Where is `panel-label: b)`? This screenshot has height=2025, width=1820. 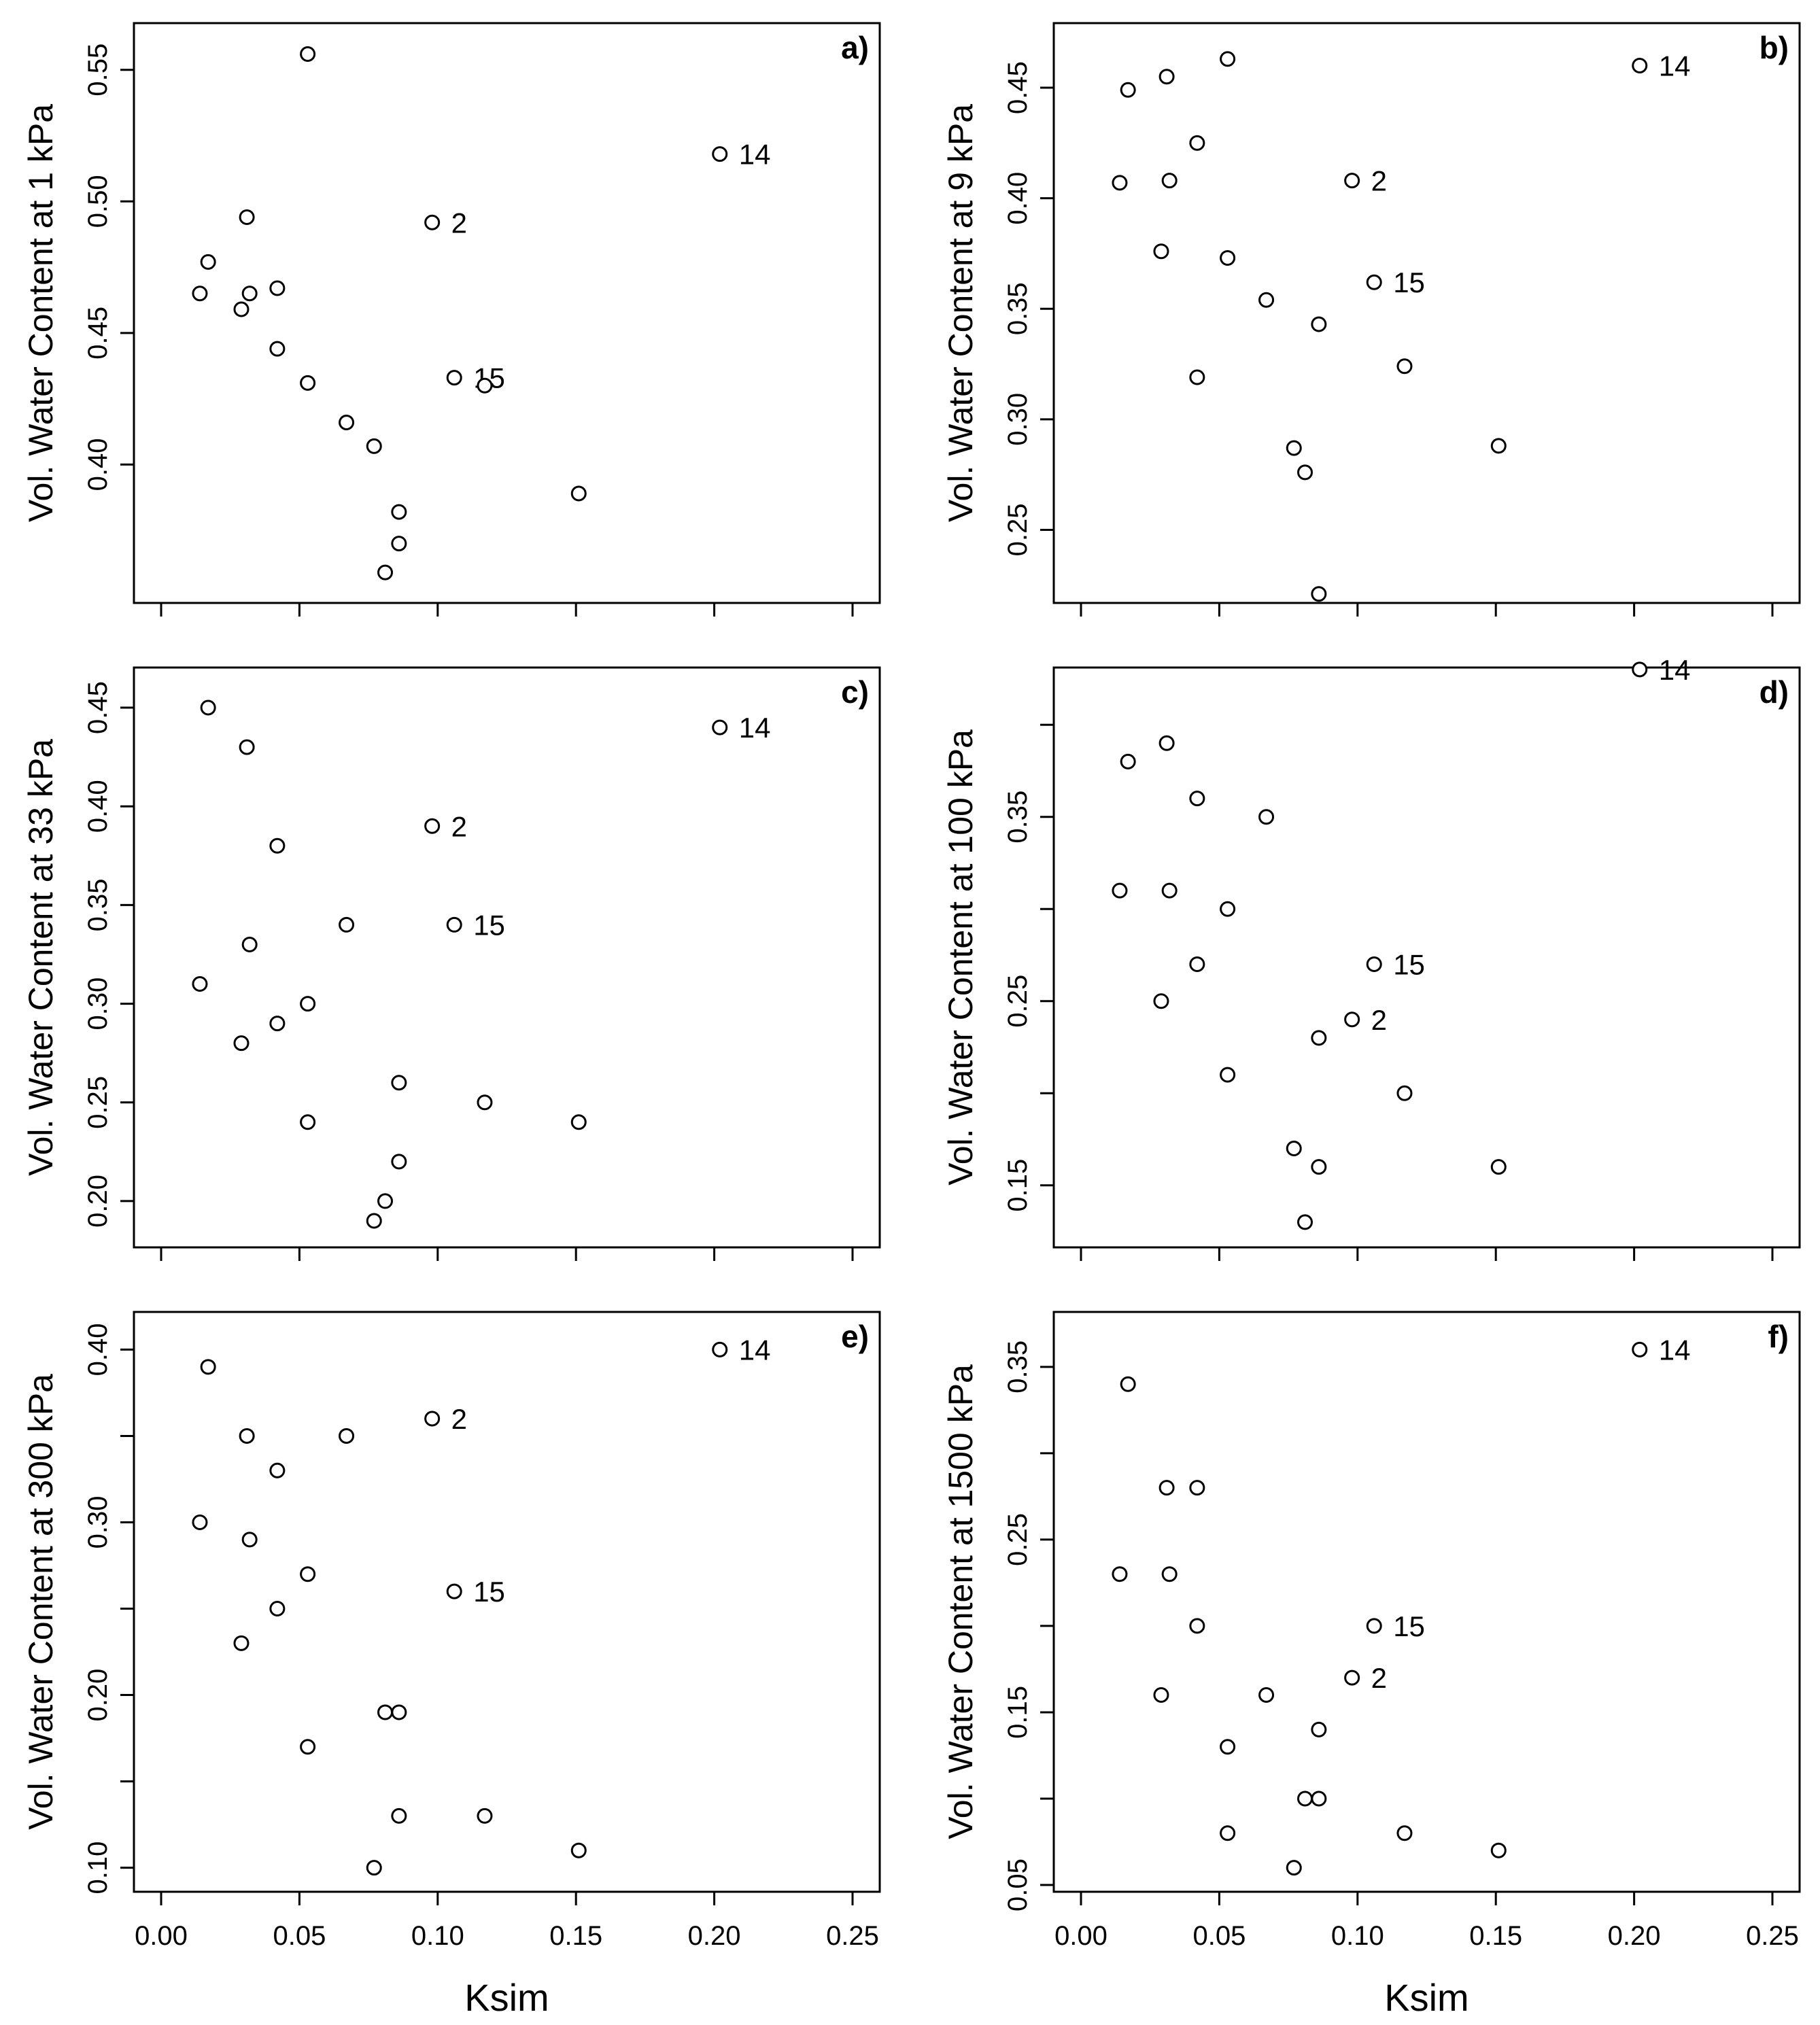 panel-label: b) is located at coordinates (1774, 47).